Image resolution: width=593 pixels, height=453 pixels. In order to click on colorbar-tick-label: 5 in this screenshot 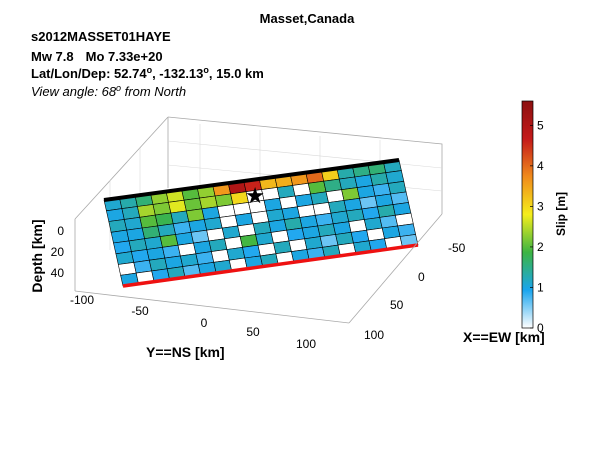, I will do `click(540, 125)`.